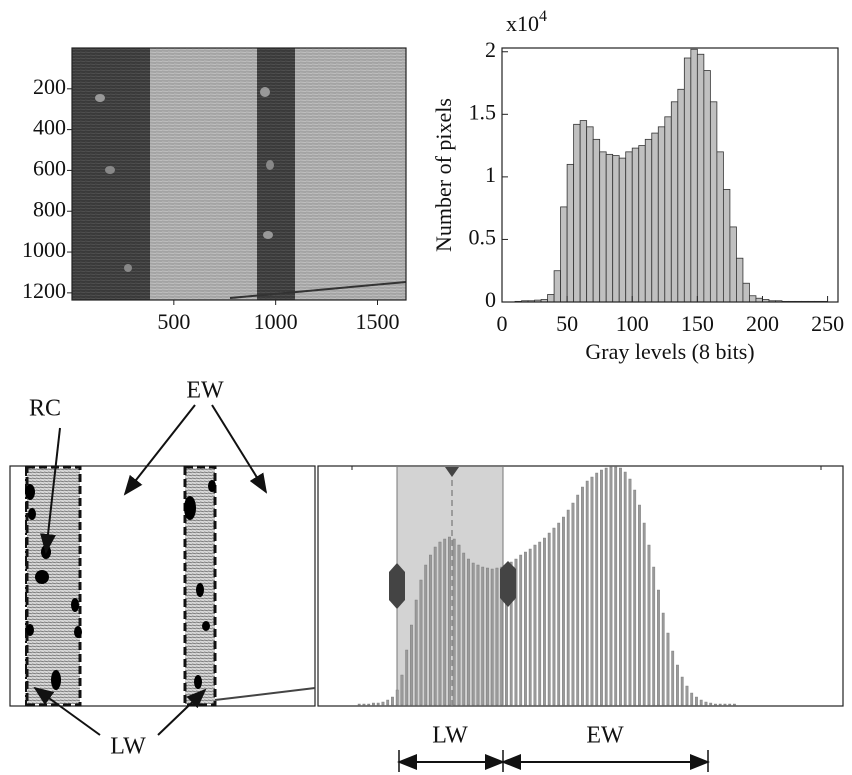 This screenshot has height=775, width=852. Describe the element at coordinates (44, 290) in the screenshot. I see `y-tick-label: 1200` at that location.